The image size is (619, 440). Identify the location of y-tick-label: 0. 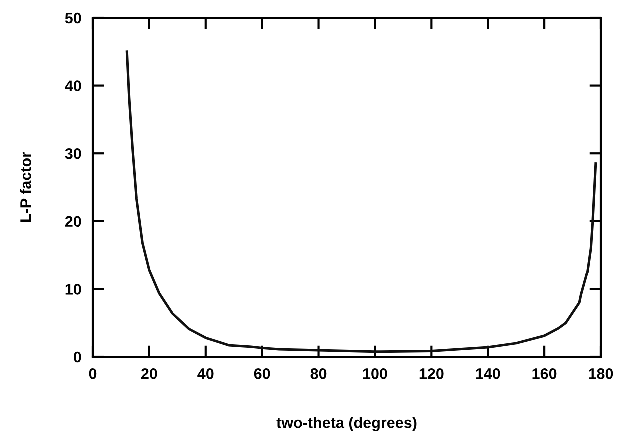
(78, 357).